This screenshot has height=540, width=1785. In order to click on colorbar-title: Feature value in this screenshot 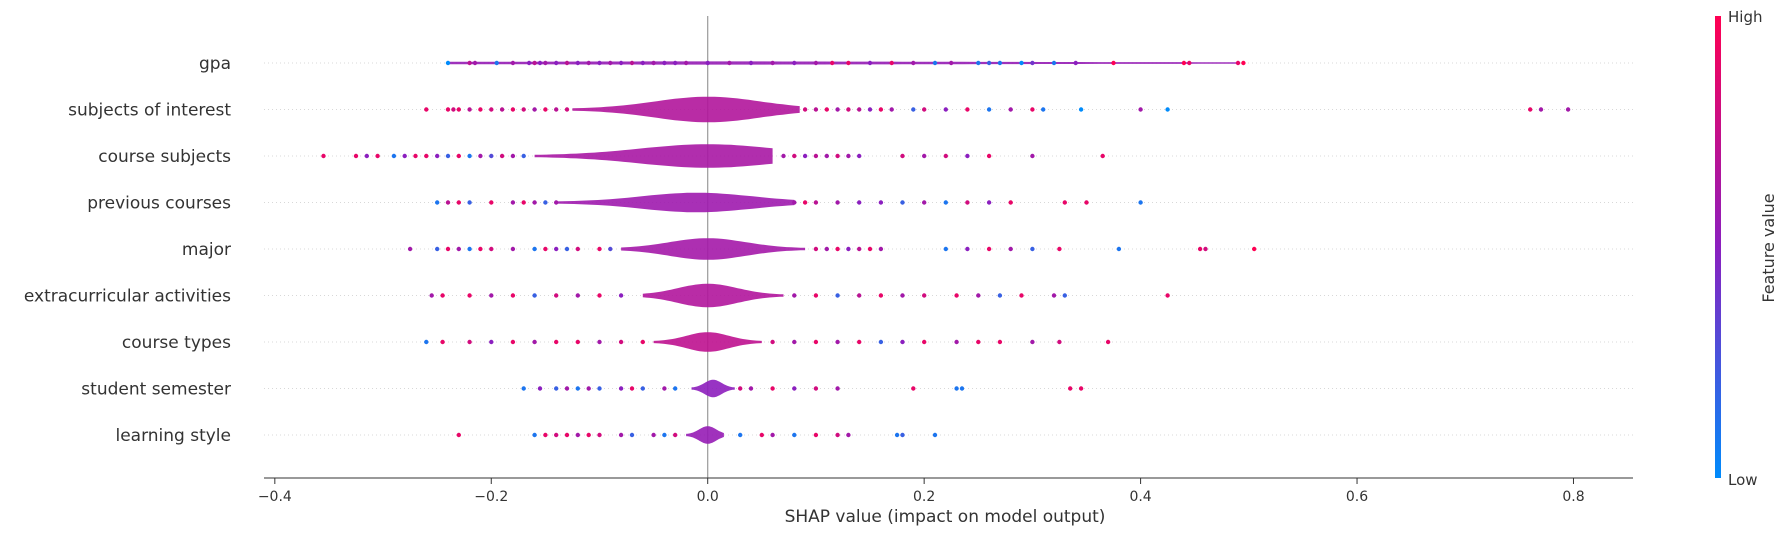, I will do `click(1768, 247)`.